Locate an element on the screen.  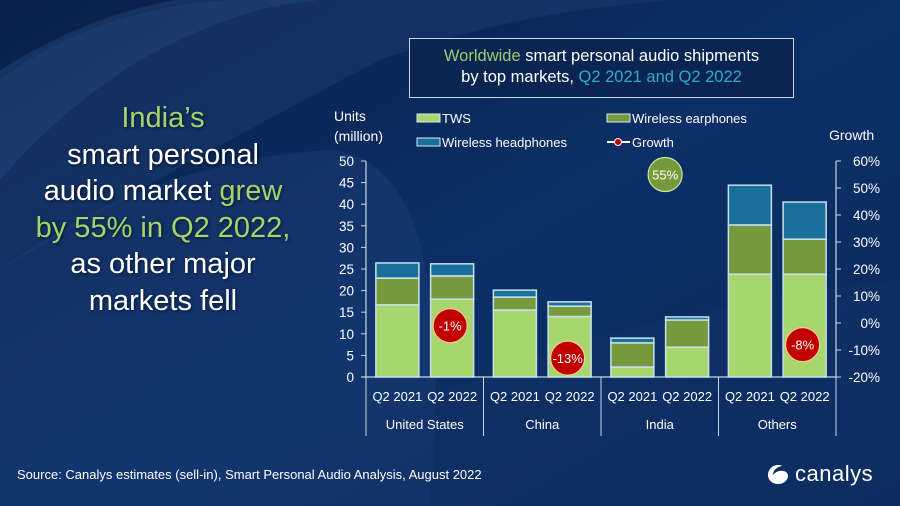
headline-line-3-green: grew is located at coordinates (251, 191).